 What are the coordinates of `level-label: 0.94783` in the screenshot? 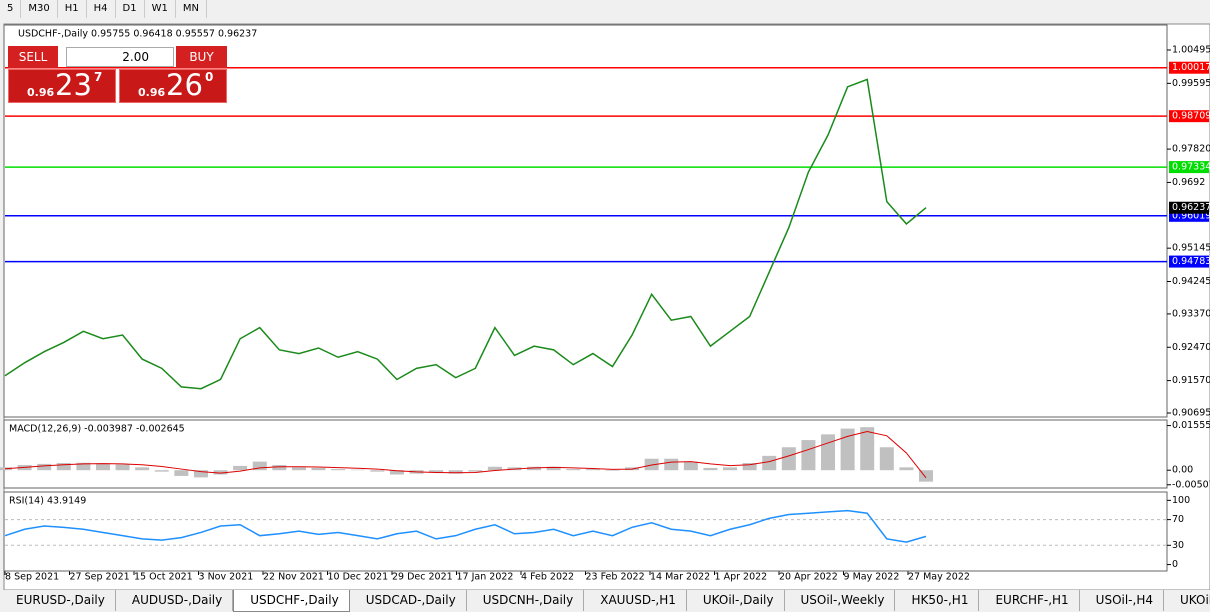 It's located at (1191, 261).